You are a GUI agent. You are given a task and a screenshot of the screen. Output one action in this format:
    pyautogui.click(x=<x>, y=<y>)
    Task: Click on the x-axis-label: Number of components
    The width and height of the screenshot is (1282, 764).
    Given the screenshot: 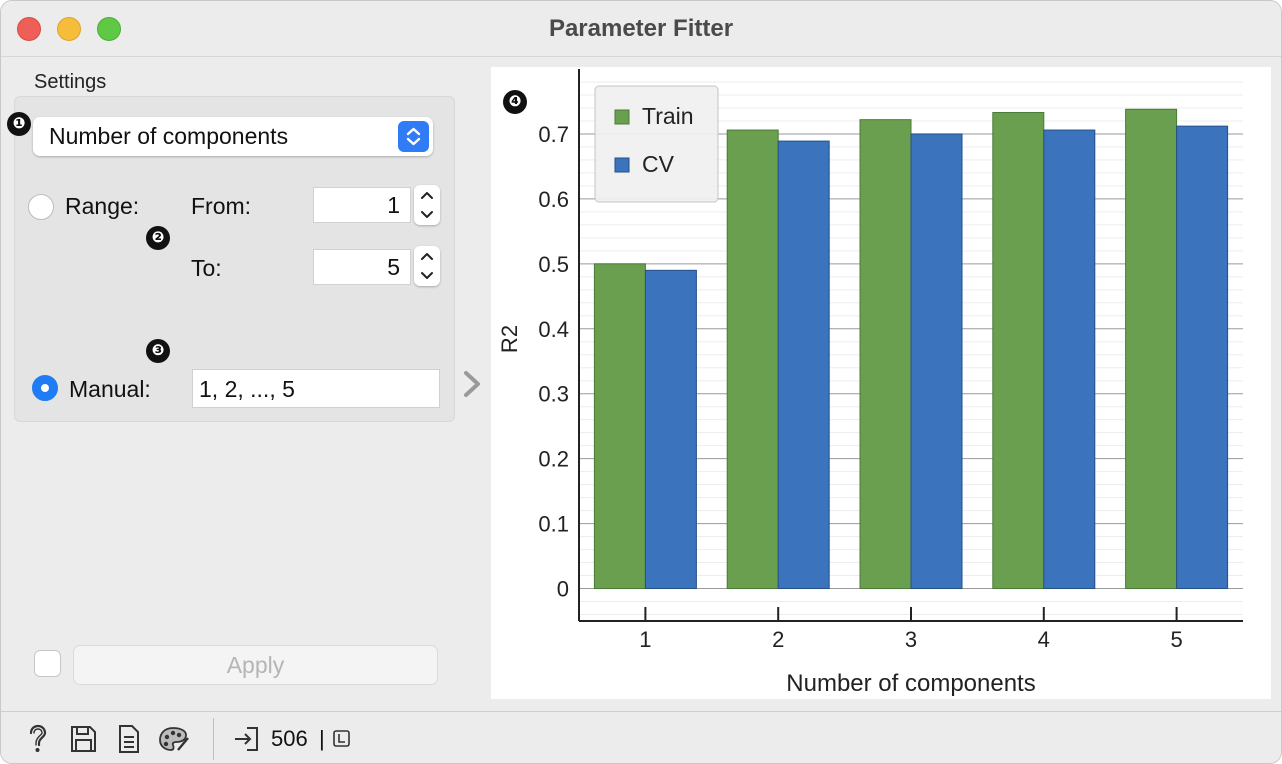 What is the action you would take?
    pyautogui.click(x=910, y=683)
    